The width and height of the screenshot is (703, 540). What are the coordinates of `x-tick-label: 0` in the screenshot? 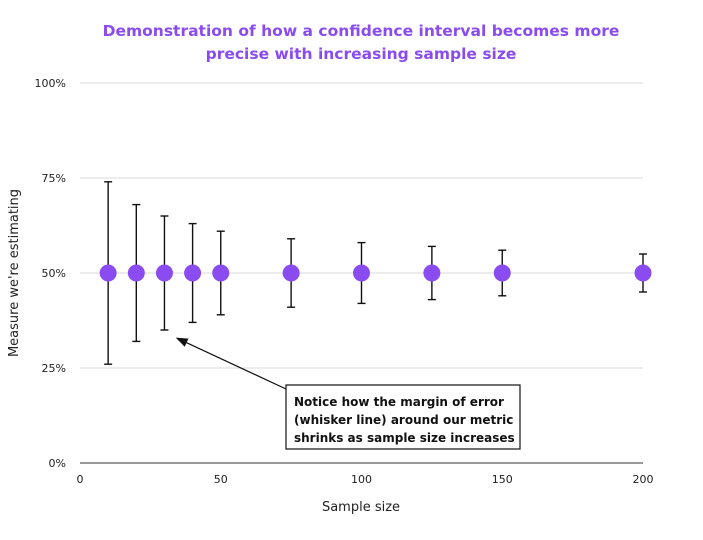 It's located at (80, 479).